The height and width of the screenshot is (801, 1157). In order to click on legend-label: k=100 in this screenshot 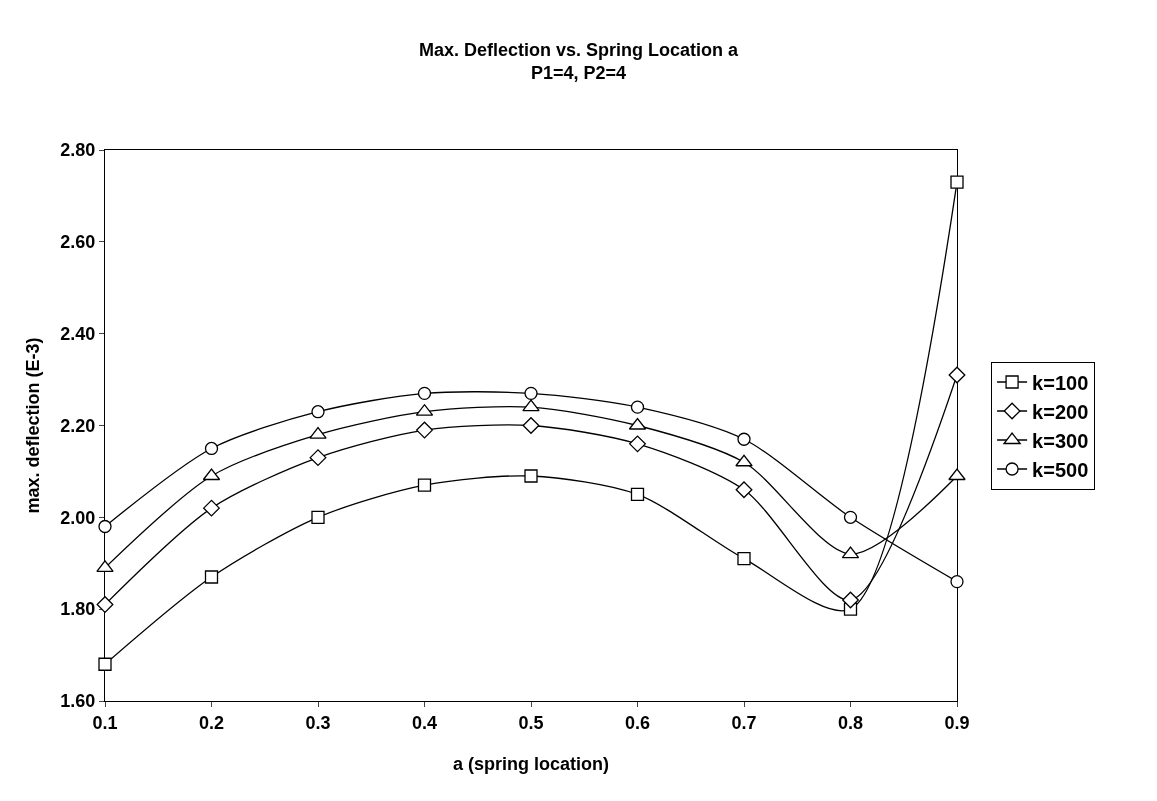, I will do `click(1060, 382)`.